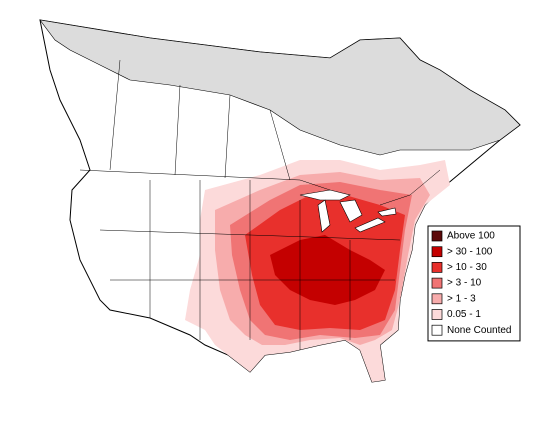 This screenshot has width=553, height=427. I want to click on legend-label: > 1 - 3, so click(461, 298).